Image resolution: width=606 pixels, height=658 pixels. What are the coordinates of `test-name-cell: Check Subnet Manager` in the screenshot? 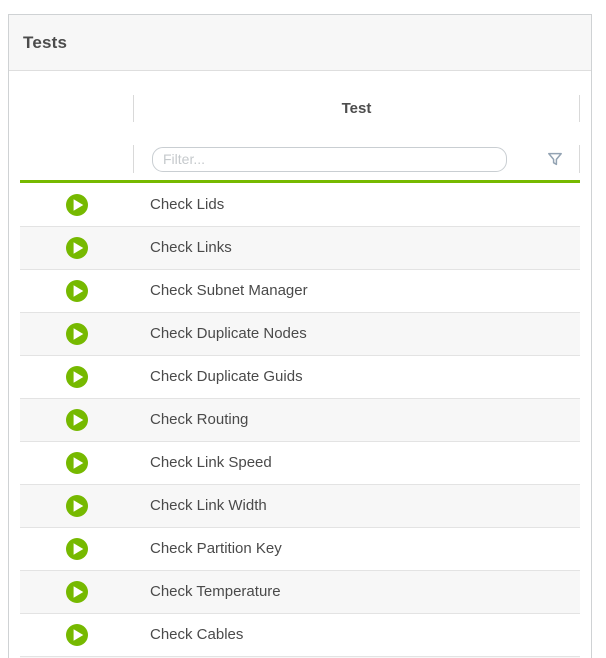 It's located at (356, 291).